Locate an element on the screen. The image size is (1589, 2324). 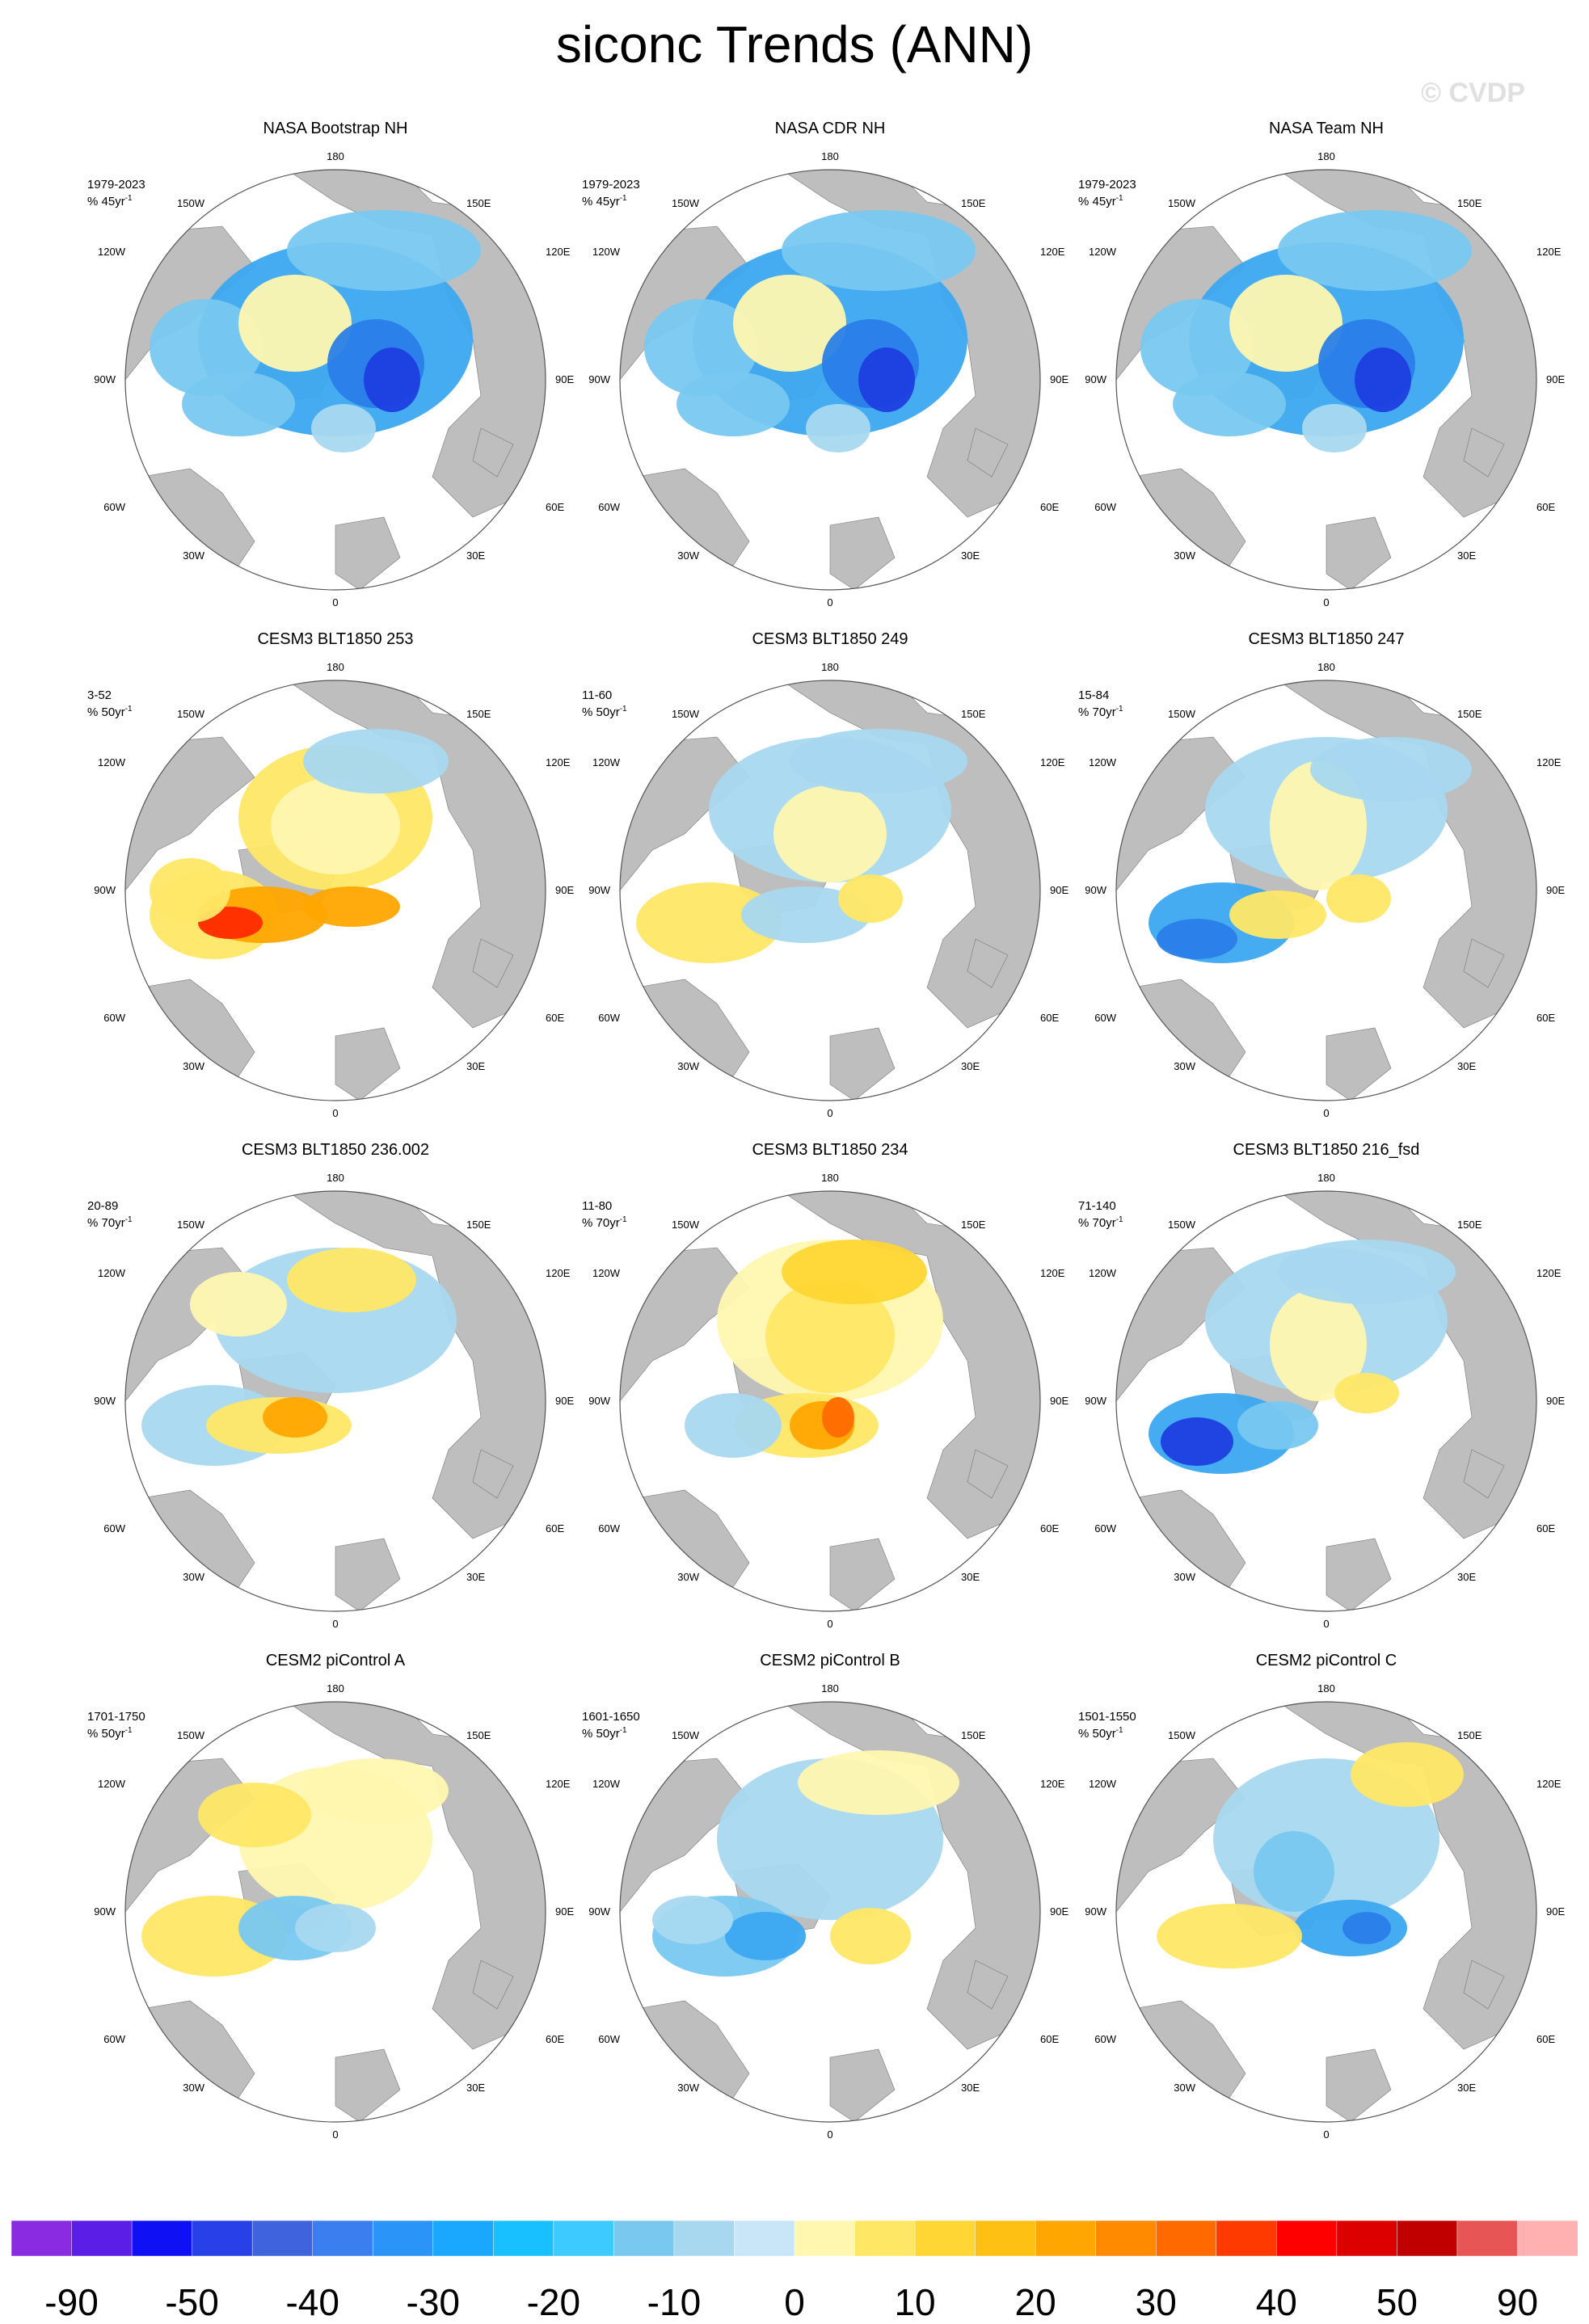
panel-title: NASA Team NH is located at coordinates (1326, 128).